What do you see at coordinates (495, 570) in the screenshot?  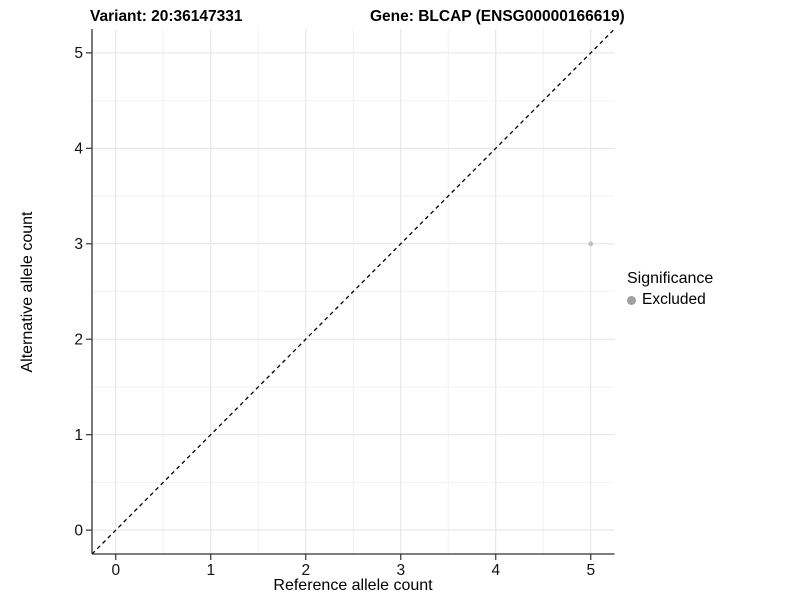 I see `x-tick-label: 4` at bounding box center [495, 570].